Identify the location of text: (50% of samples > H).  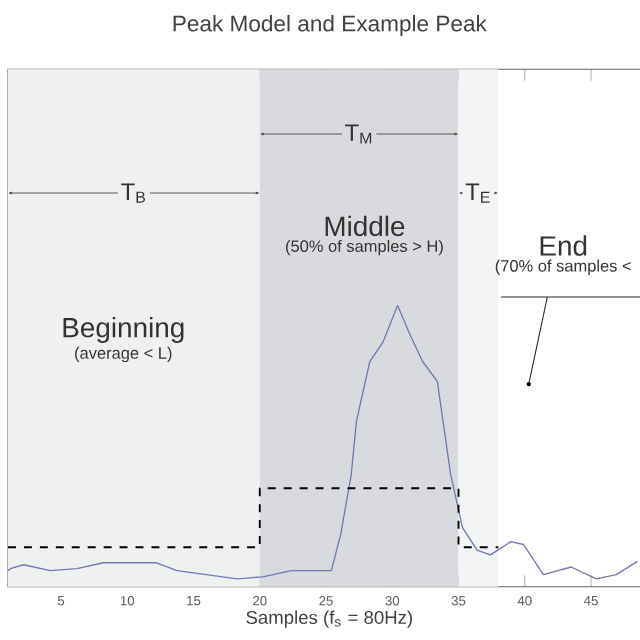
(364, 247).